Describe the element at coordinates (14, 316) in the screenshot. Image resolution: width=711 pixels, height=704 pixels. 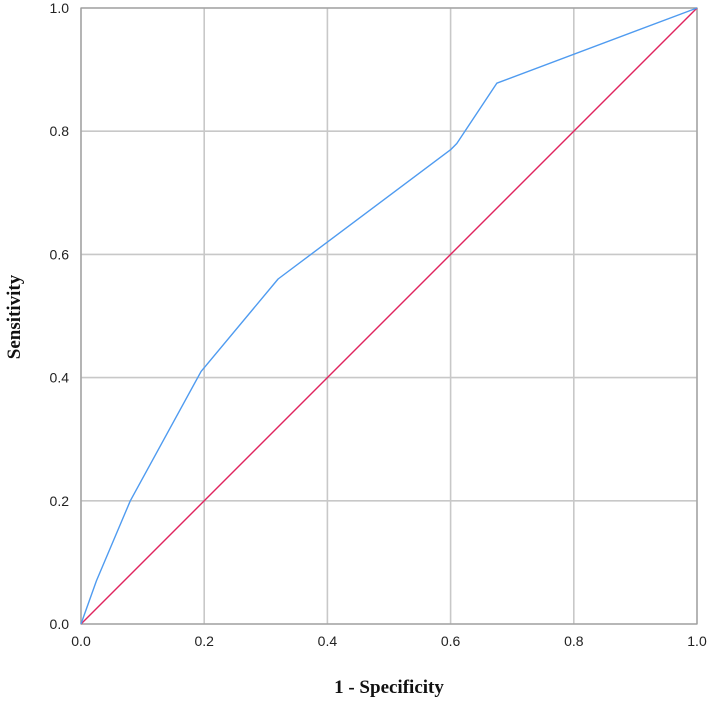
I see `y-axis-title: Sensitivity` at that location.